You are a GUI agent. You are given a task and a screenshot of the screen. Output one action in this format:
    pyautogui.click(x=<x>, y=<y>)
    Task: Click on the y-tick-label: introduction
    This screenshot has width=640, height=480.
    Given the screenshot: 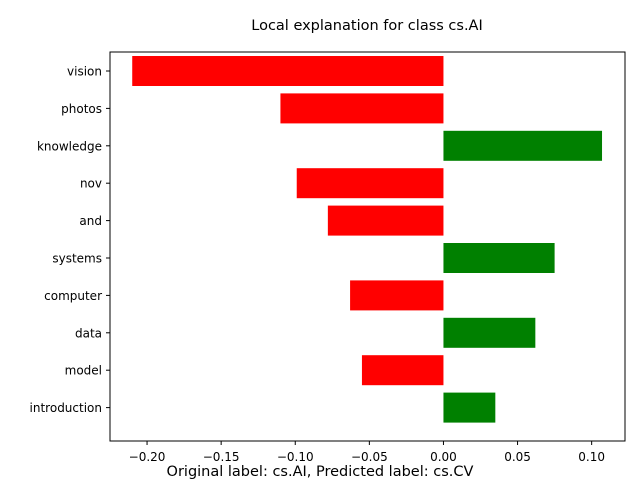 What is the action you would take?
    pyautogui.click(x=66, y=408)
    